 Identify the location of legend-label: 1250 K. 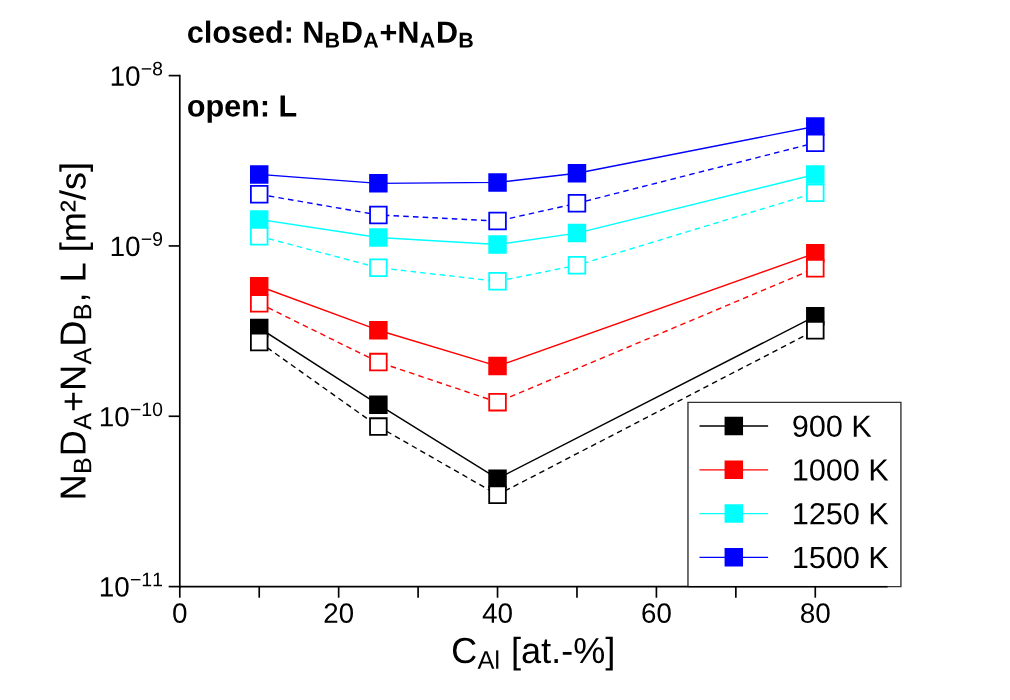
(841, 513).